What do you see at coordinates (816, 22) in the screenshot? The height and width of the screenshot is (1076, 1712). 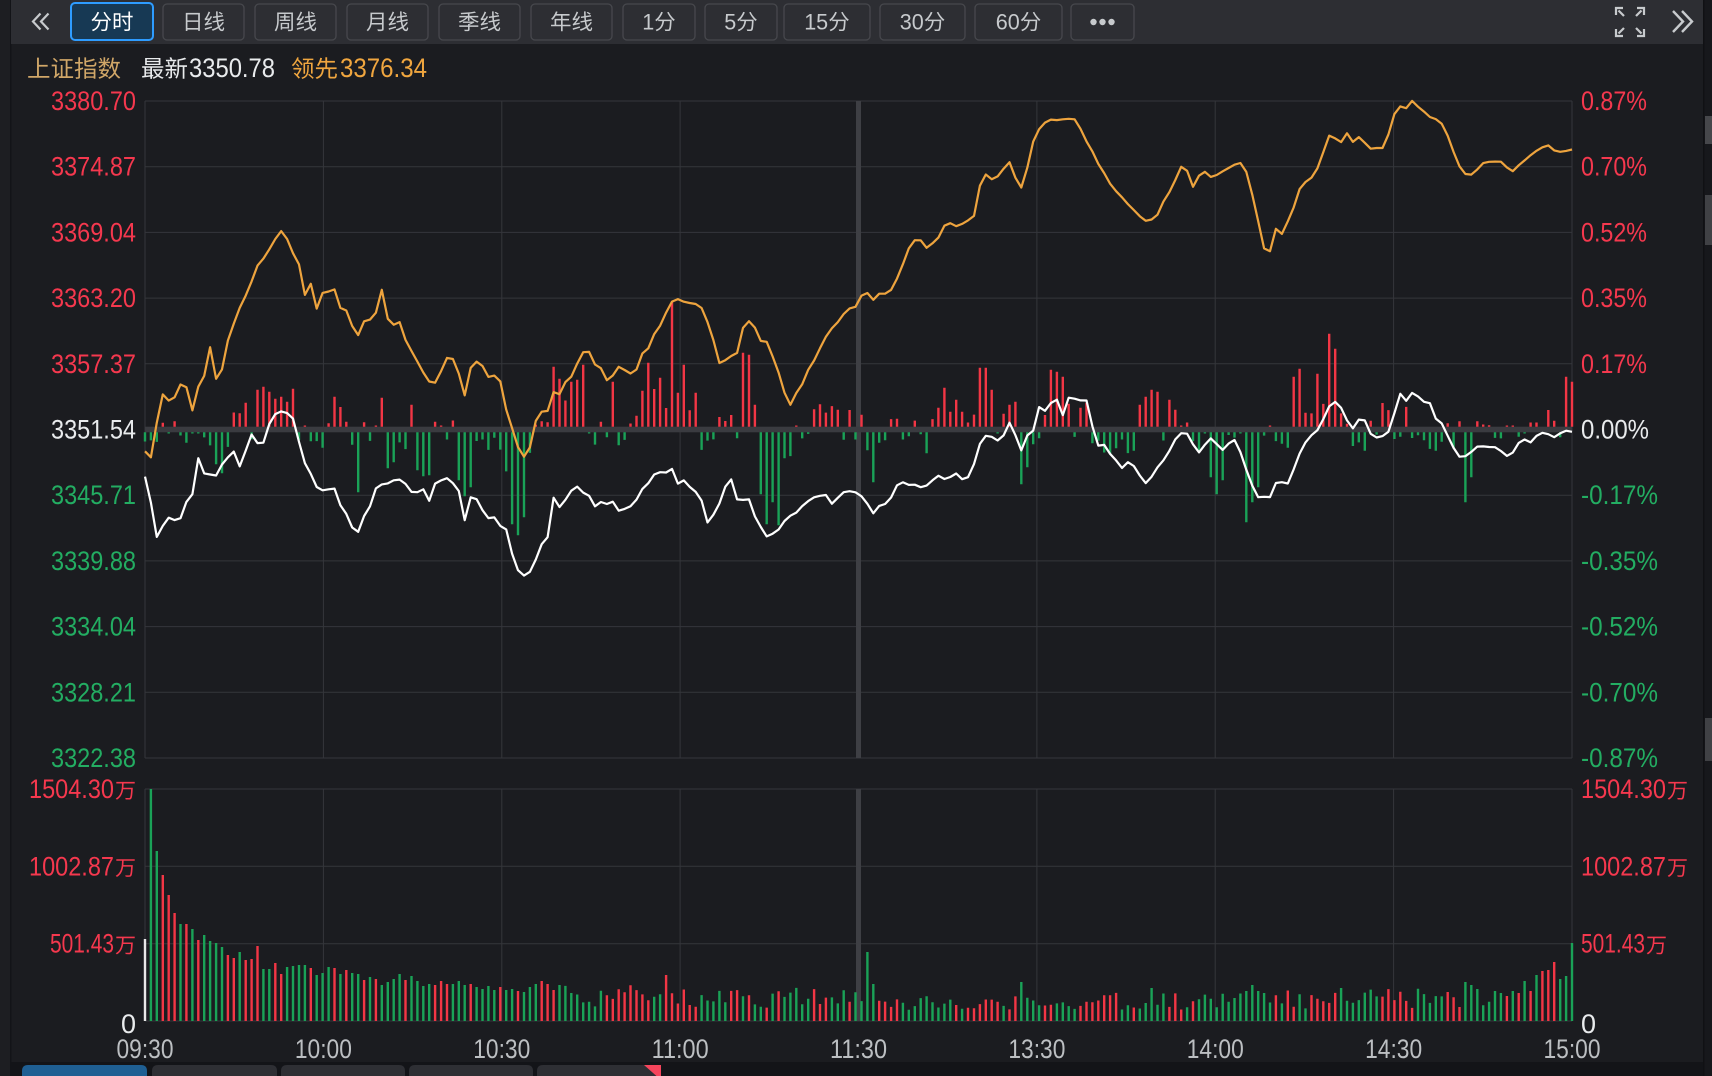 I see `svg-text: 15` at bounding box center [816, 22].